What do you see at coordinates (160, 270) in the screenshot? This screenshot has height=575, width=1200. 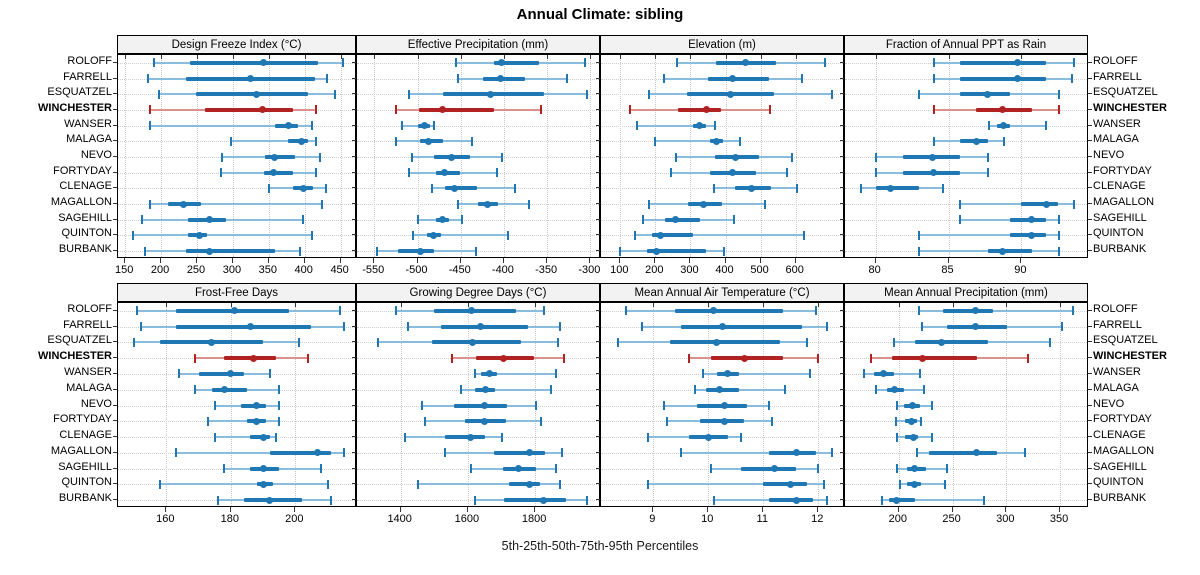 I see `x-tick-label: 200` at bounding box center [160, 270].